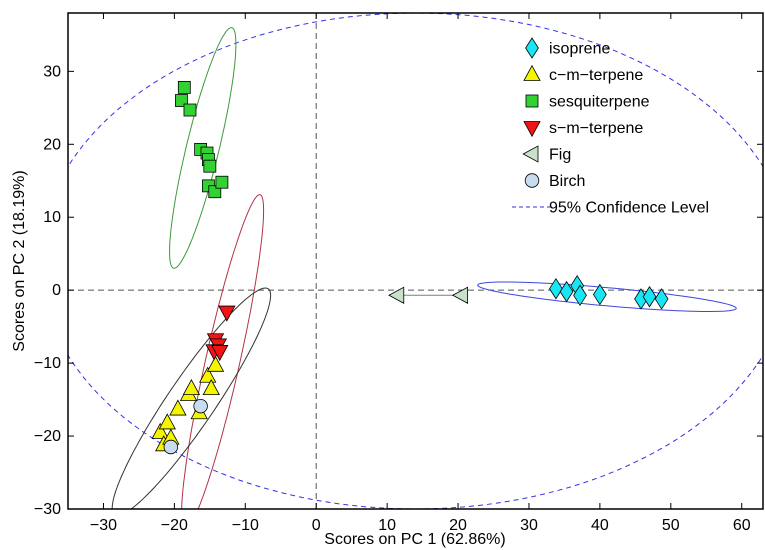 Image resolution: width=765 pixels, height=550 pixels. Describe the element at coordinates (19, 260) in the screenshot. I see `y-axis-label: Scores on PC 2 (18.19%)` at that location.